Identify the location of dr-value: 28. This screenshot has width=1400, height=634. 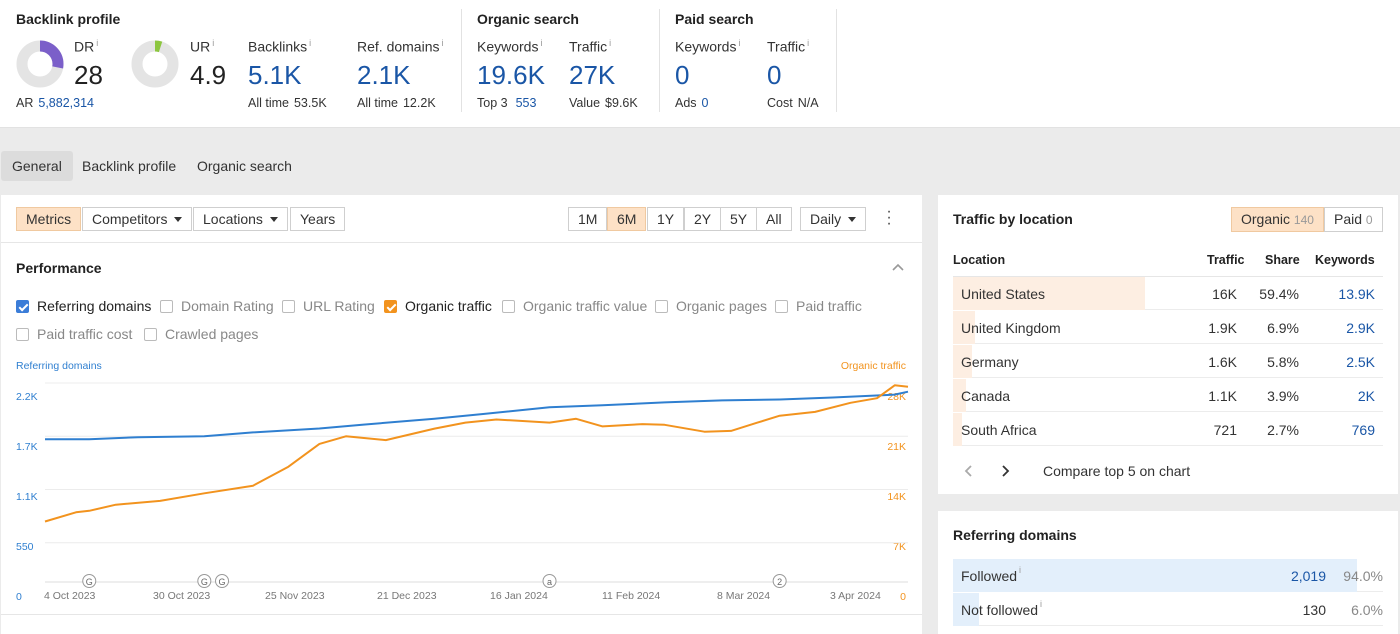
(88, 75).